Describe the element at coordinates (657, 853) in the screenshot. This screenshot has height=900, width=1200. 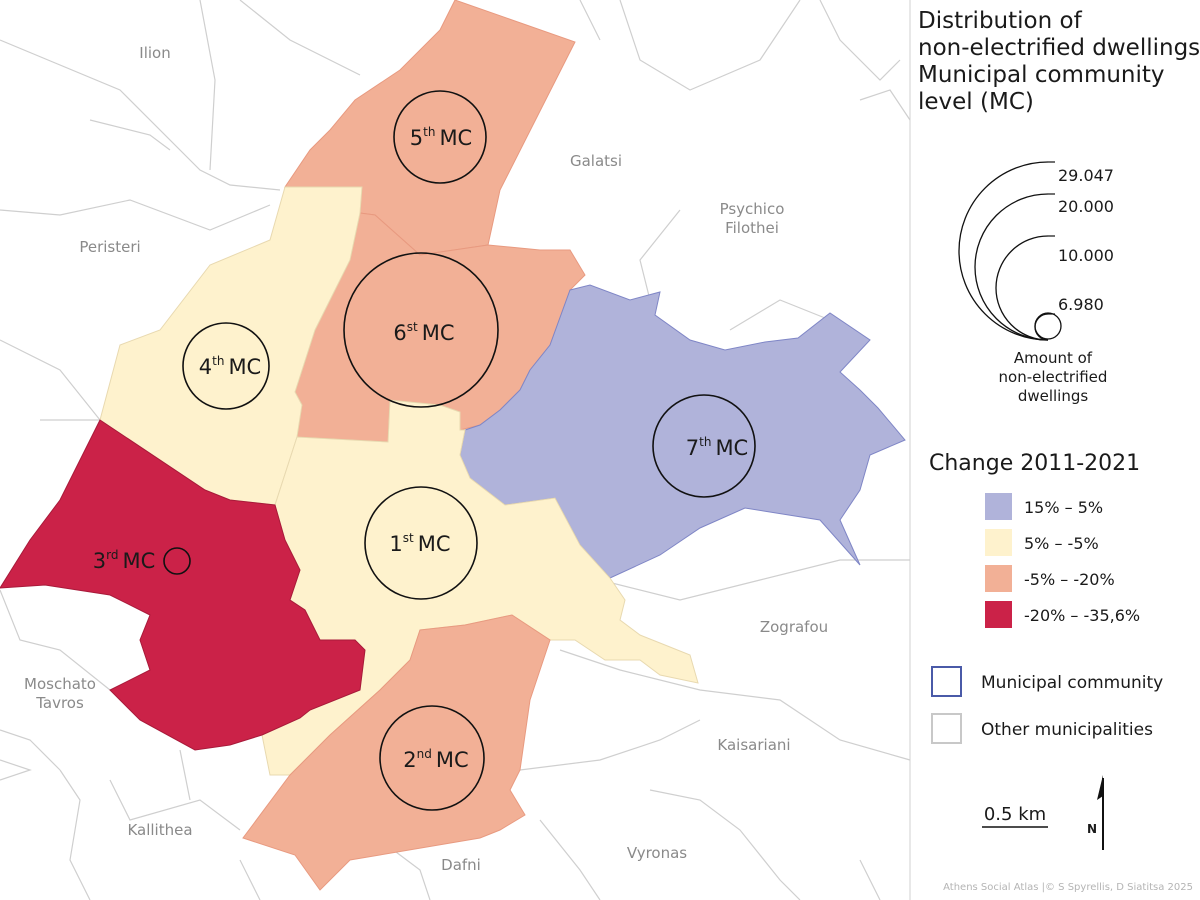
I see `municipality-label-vyronas: Vyronas` at that location.